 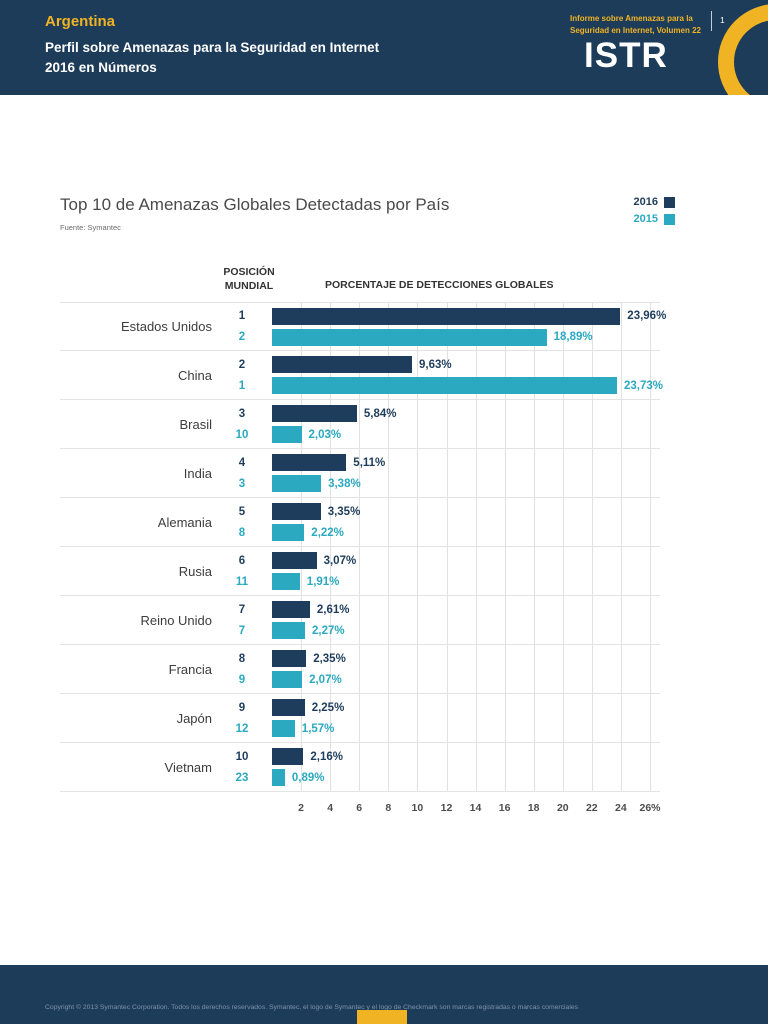 I want to click on bar-track: 3,38%, so click(x=466, y=483).